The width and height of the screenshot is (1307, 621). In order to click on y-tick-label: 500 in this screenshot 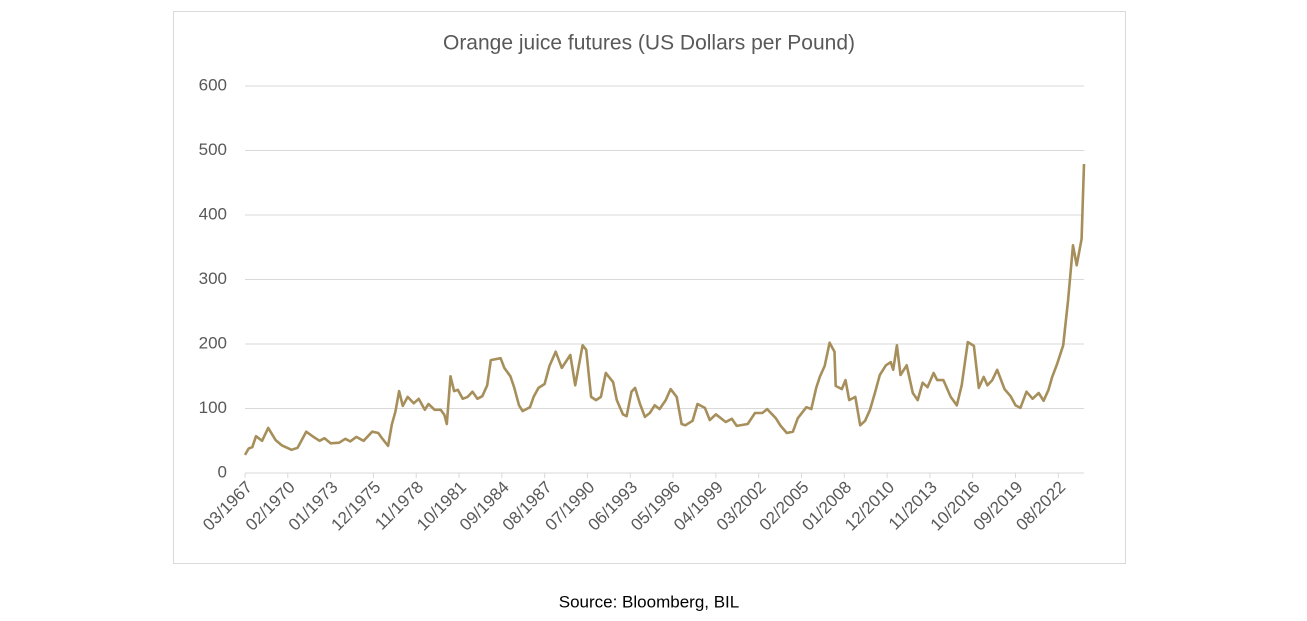, I will do `click(213, 149)`.